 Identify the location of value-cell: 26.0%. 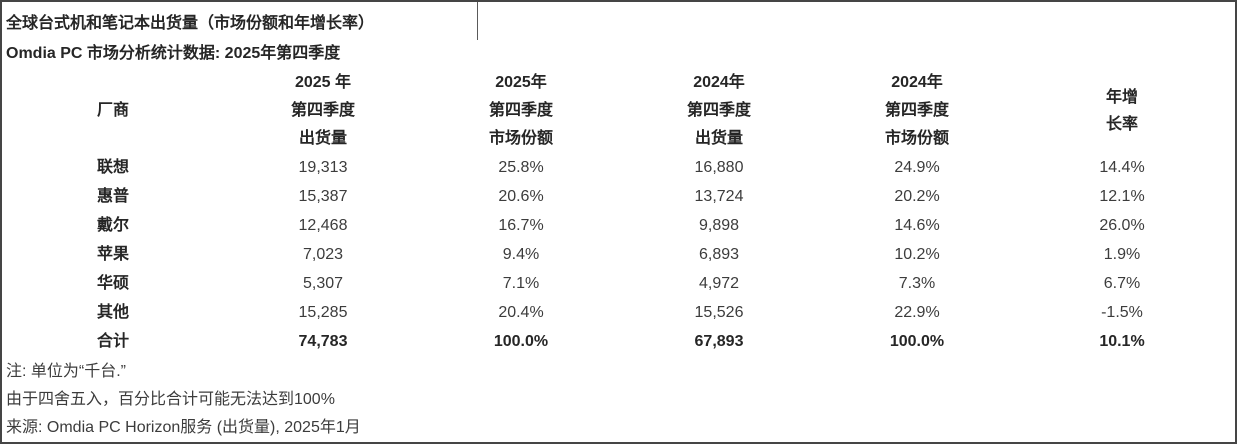
(1122, 225).